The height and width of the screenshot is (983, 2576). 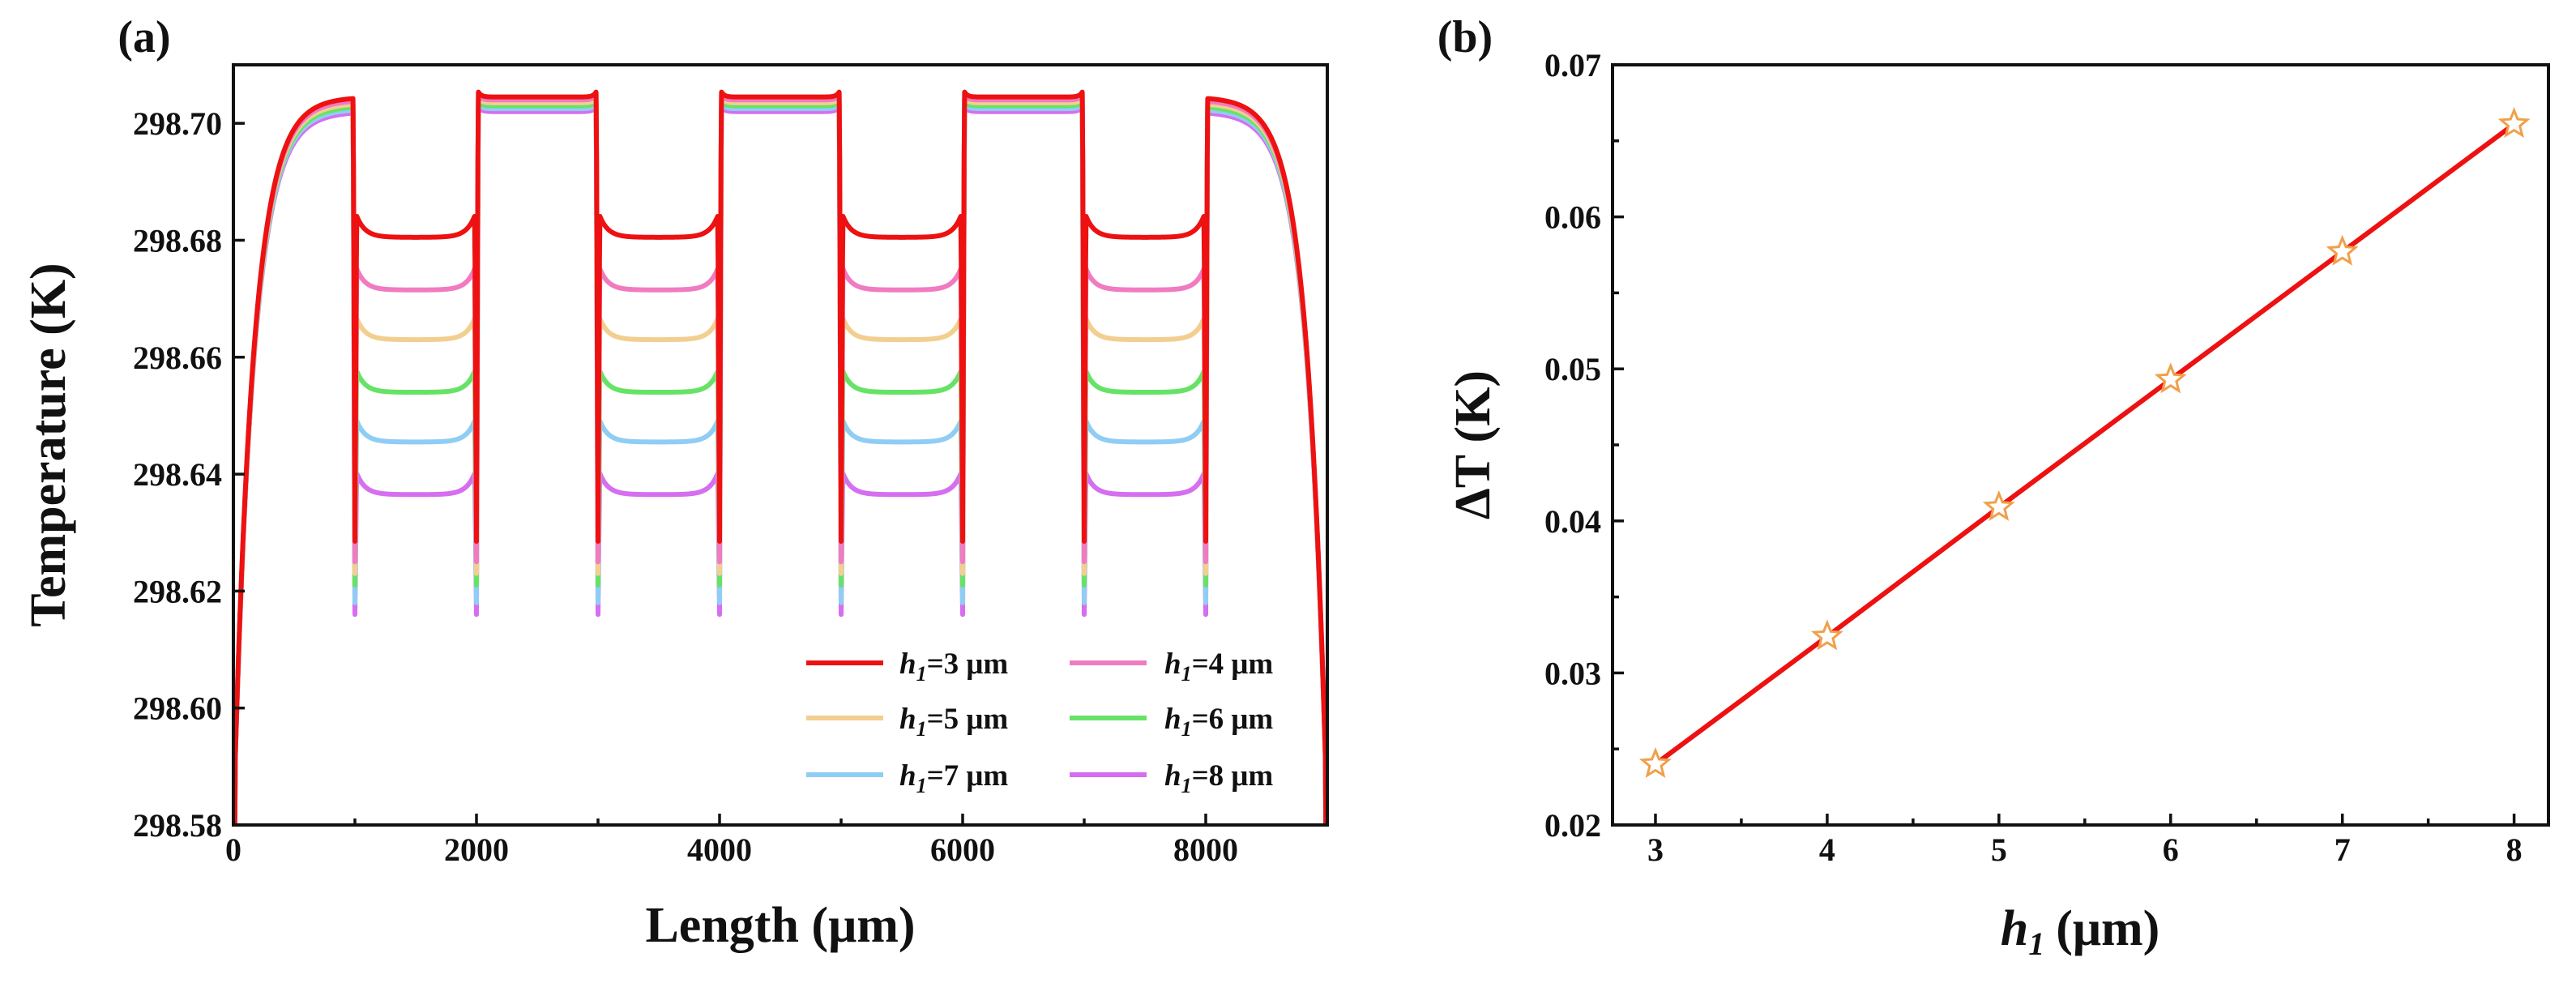 What do you see at coordinates (2171, 849) in the screenshot?
I see `panel-b-x-tick-label: 6` at bounding box center [2171, 849].